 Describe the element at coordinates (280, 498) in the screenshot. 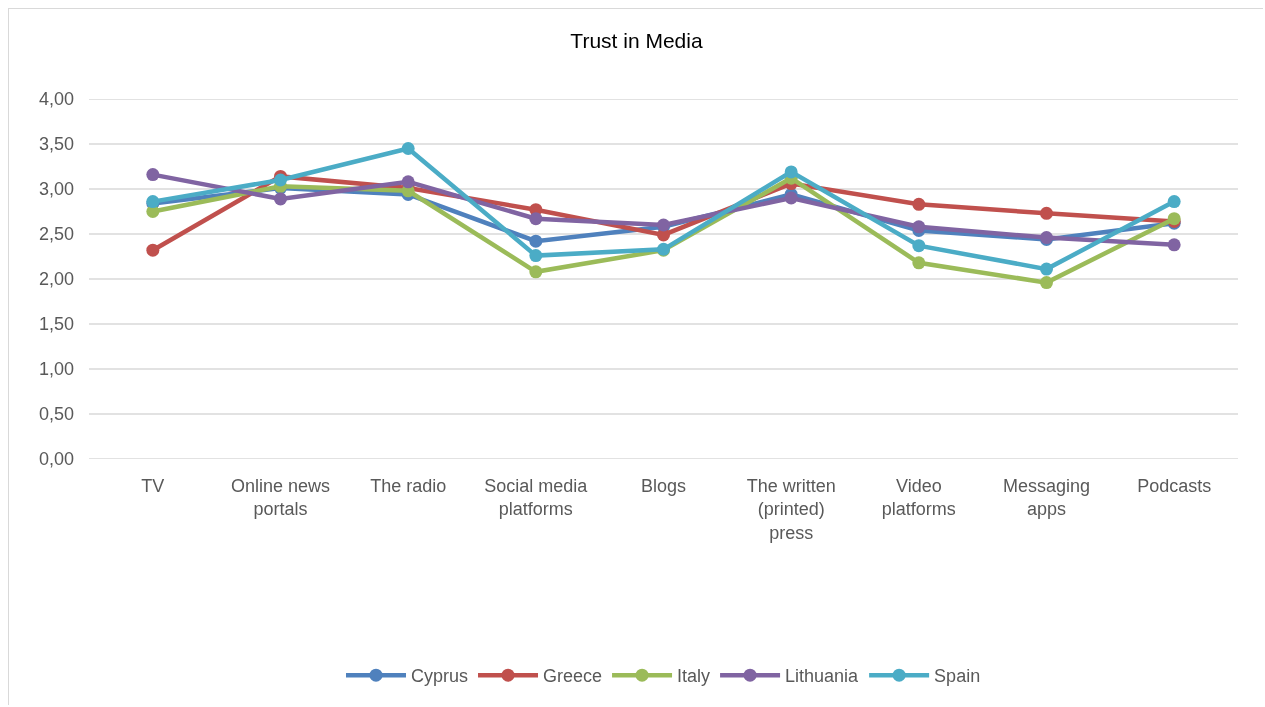

I see `x-tick-label: Online news portals` at that location.